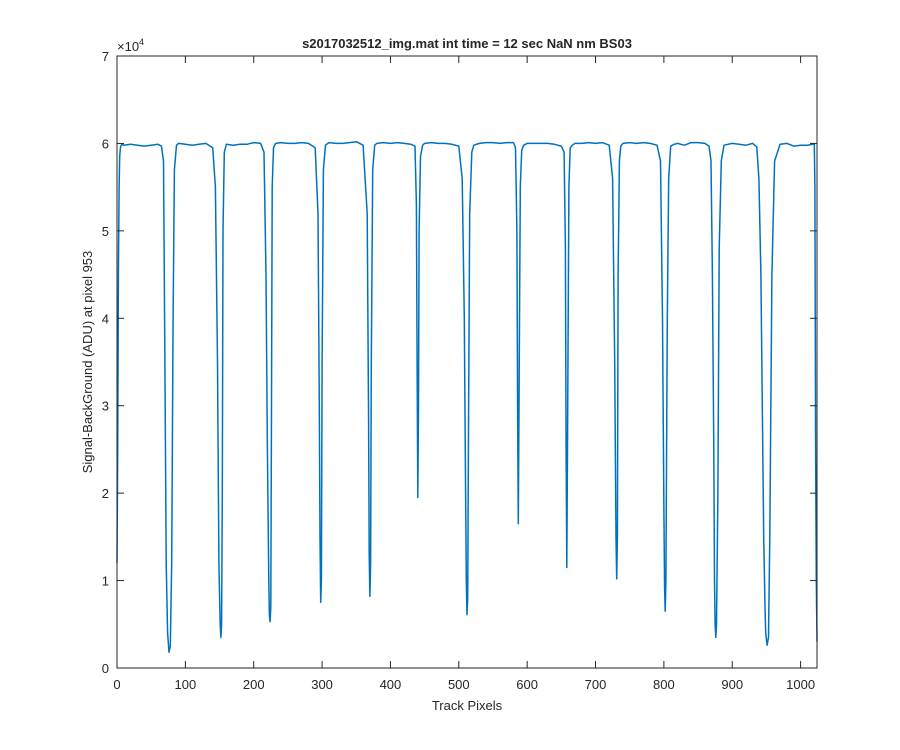 This screenshot has height=750, width=900. What do you see at coordinates (467, 705) in the screenshot?
I see `x-axis-label: Track Pixels` at bounding box center [467, 705].